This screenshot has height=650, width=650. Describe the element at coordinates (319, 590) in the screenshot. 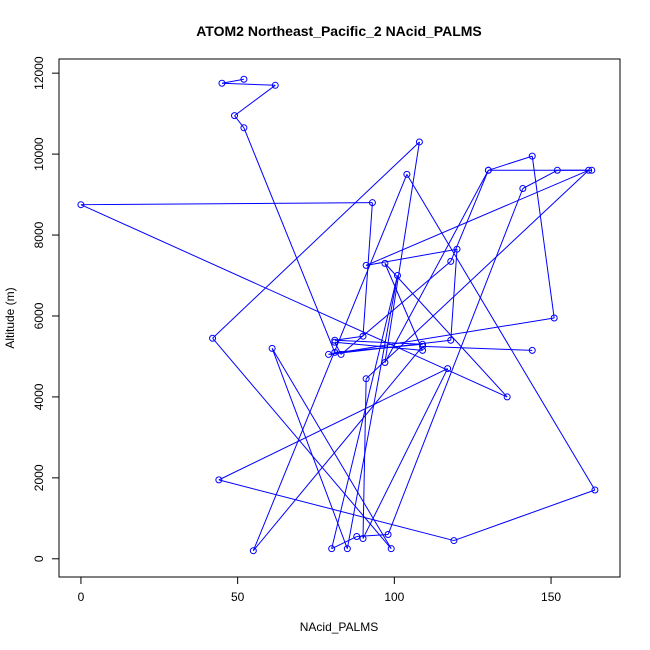

I see `x-axis: 0 50 100 150` at that location.